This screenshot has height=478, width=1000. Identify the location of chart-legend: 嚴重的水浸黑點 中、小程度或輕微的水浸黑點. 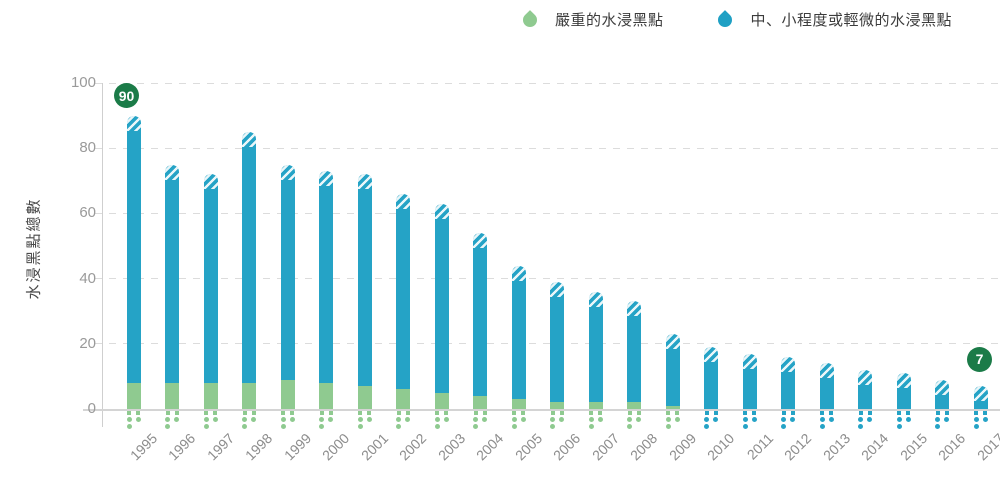
(476, 19).